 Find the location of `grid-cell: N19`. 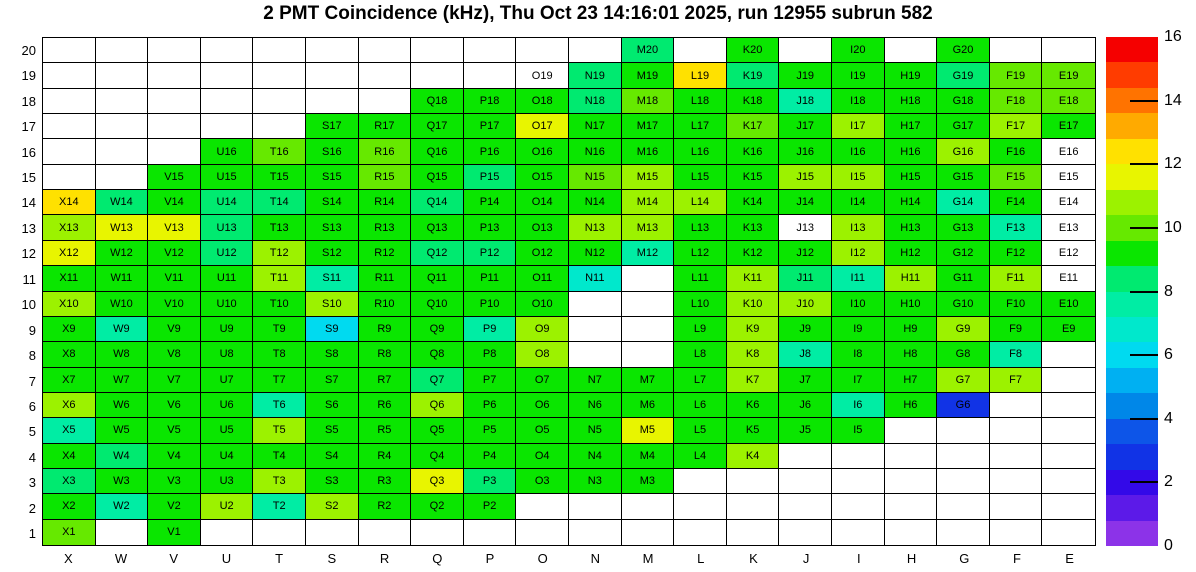

grid-cell: N19 is located at coordinates (595, 76).